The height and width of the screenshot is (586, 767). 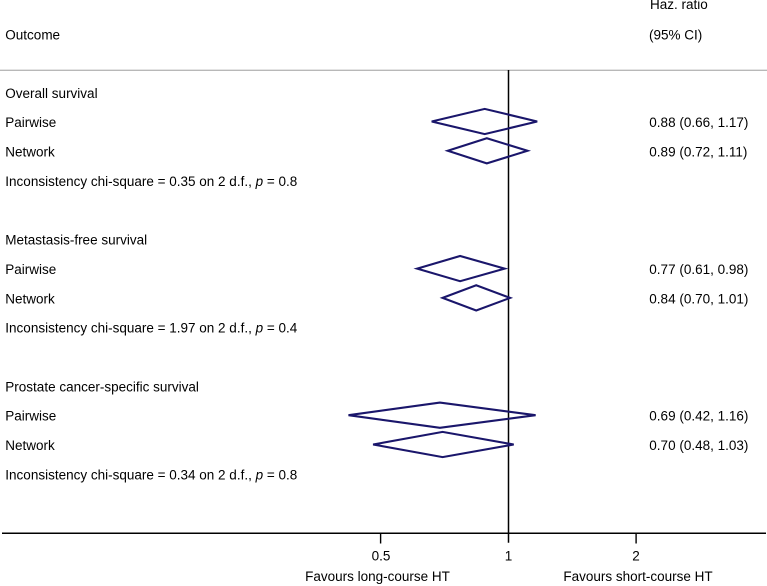 I want to click on svg-text: Outcome, so click(x=32, y=34).